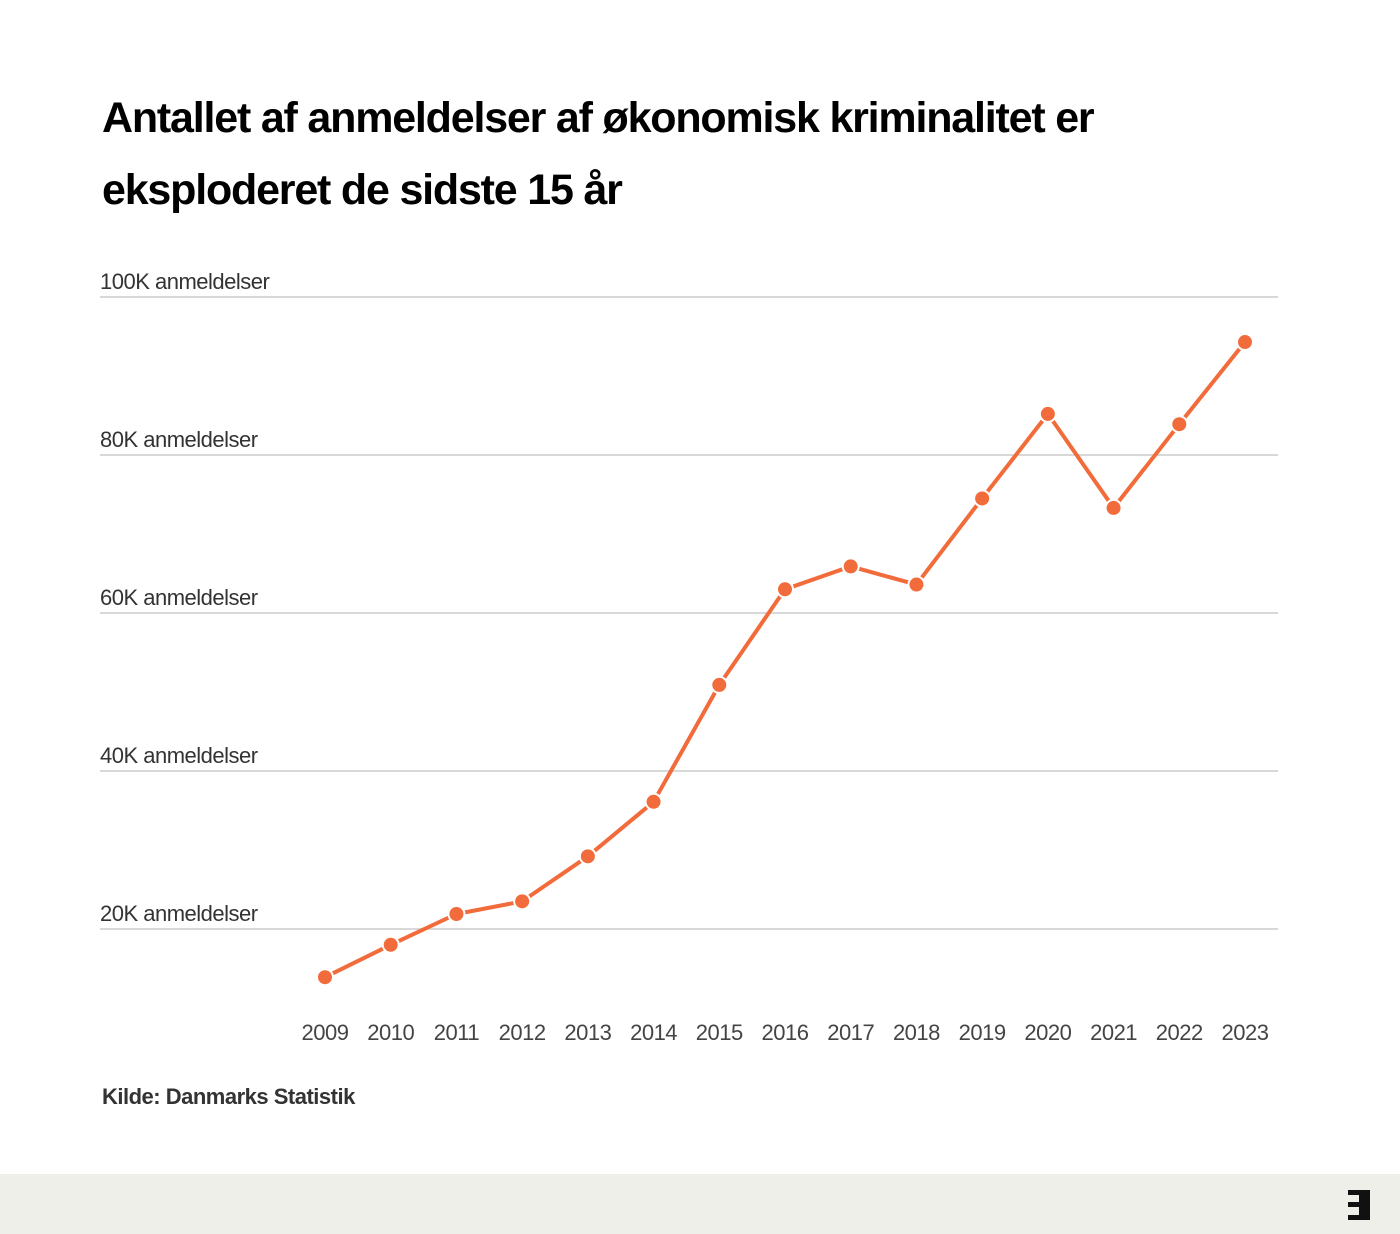 The height and width of the screenshot is (1234, 1400). Describe the element at coordinates (850, 1032) in the screenshot. I see `x-tick-label: 2017` at that location.